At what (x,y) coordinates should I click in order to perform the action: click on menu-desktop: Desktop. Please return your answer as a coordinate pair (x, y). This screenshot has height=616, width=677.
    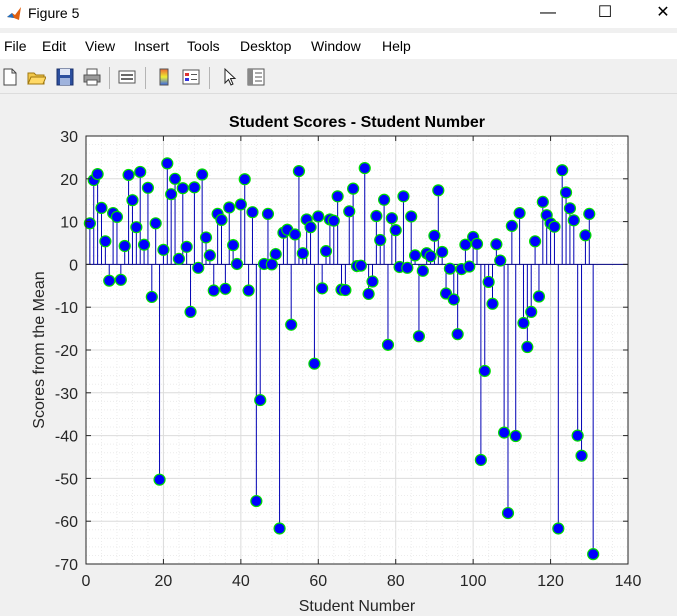
    Looking at the image, I should click on (266, 46).